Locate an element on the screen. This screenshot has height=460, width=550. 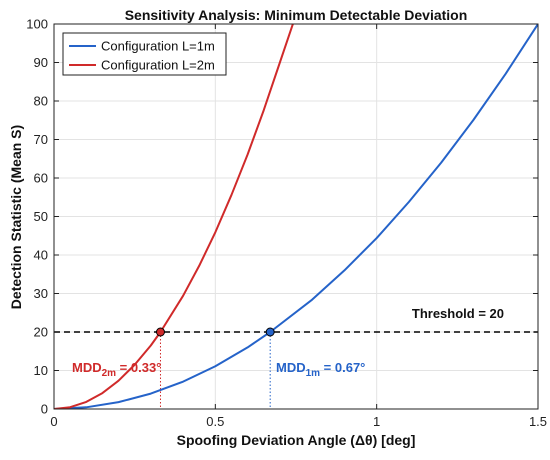
y-tick-label: 80 is located at coordinates (41, 101).